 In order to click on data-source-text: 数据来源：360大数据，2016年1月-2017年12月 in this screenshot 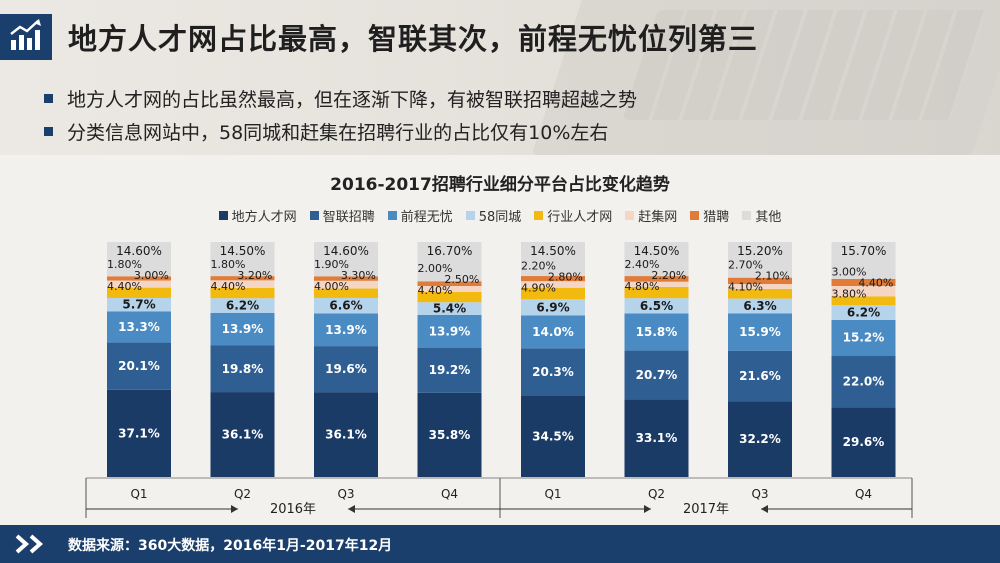, I will do `click(230, 546)`.